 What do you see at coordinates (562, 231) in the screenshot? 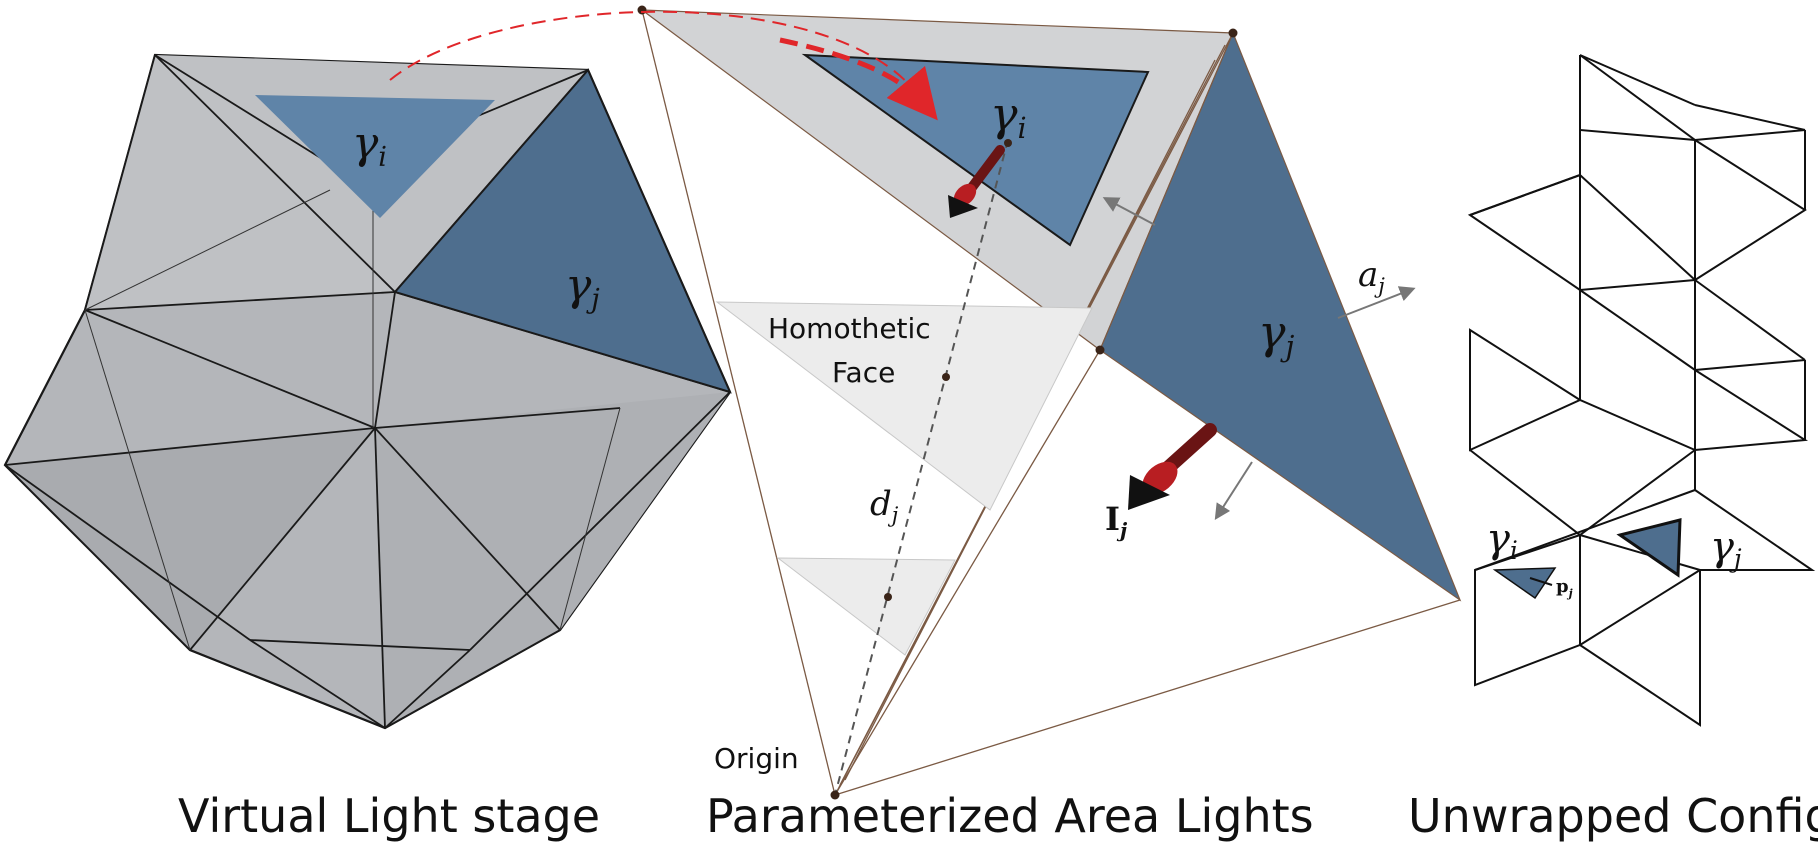
I see `stage-face-gamma-j` at bounding box center [562, 231].